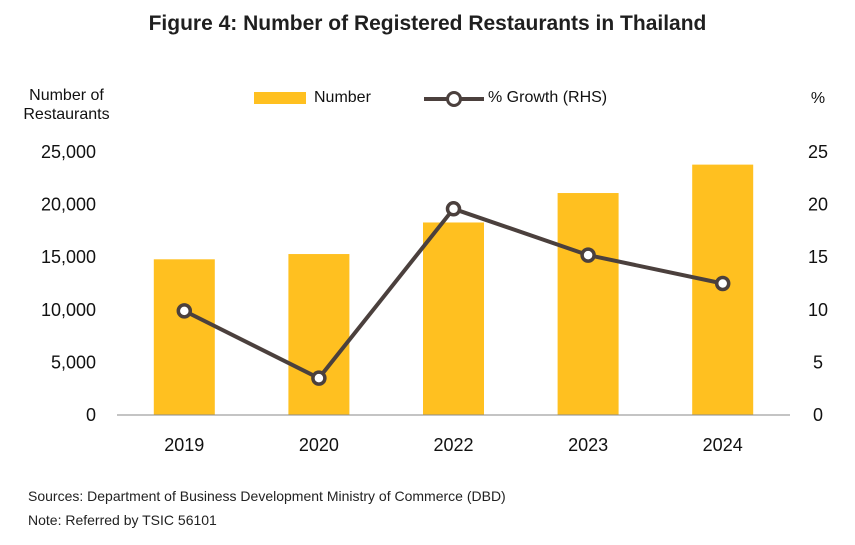  Describe the element at coordinates (68, 257) in the screenshot. I see `left-axis-tick-label: 15,000` at that location.